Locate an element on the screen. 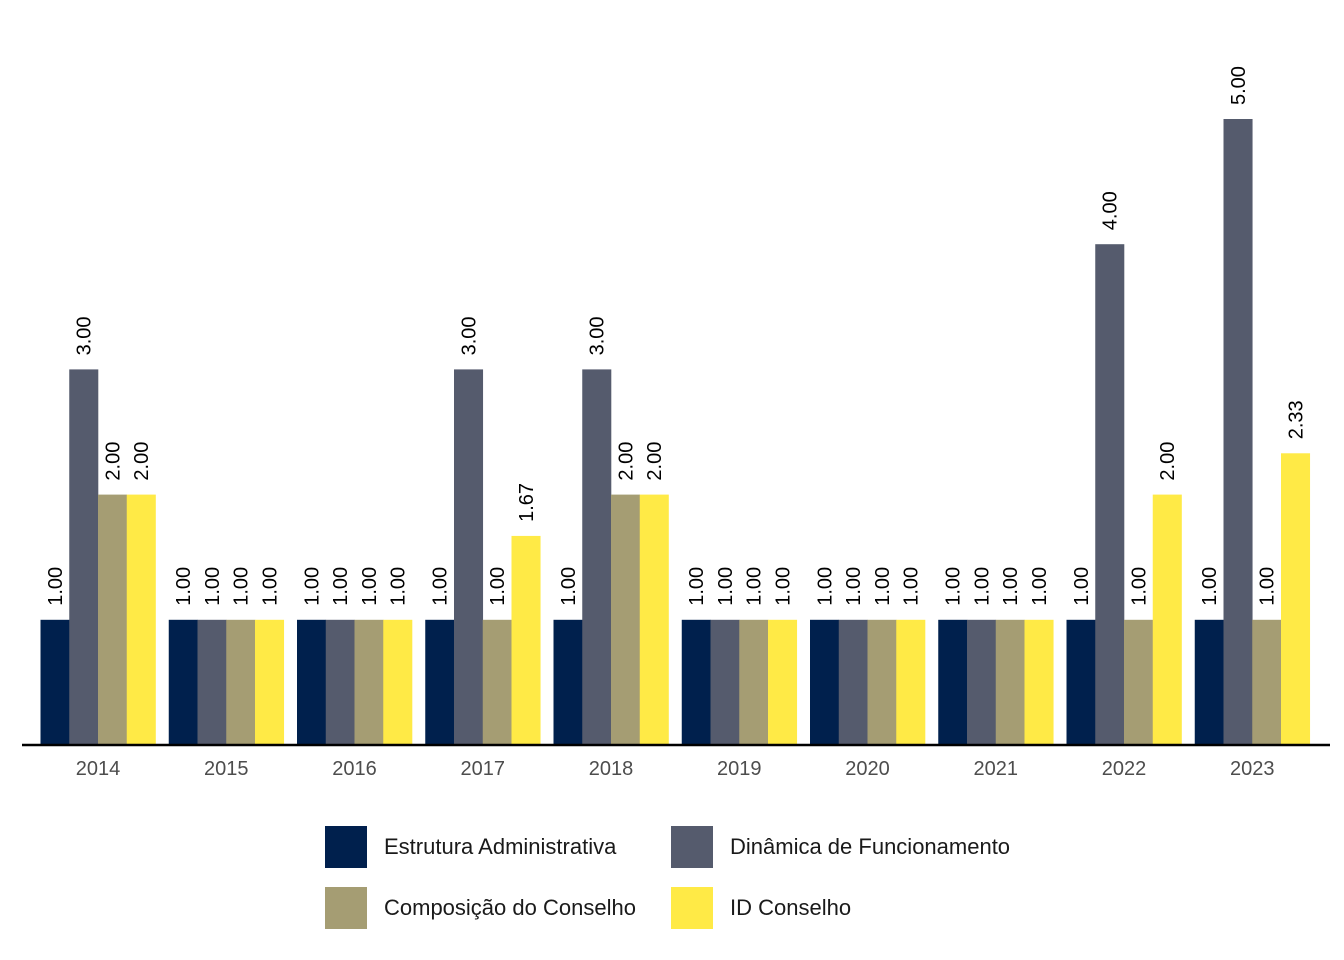 The image size is (1344, 960). legend-item-id-conselho: ID Conselho is located at coordinates (761, 908).